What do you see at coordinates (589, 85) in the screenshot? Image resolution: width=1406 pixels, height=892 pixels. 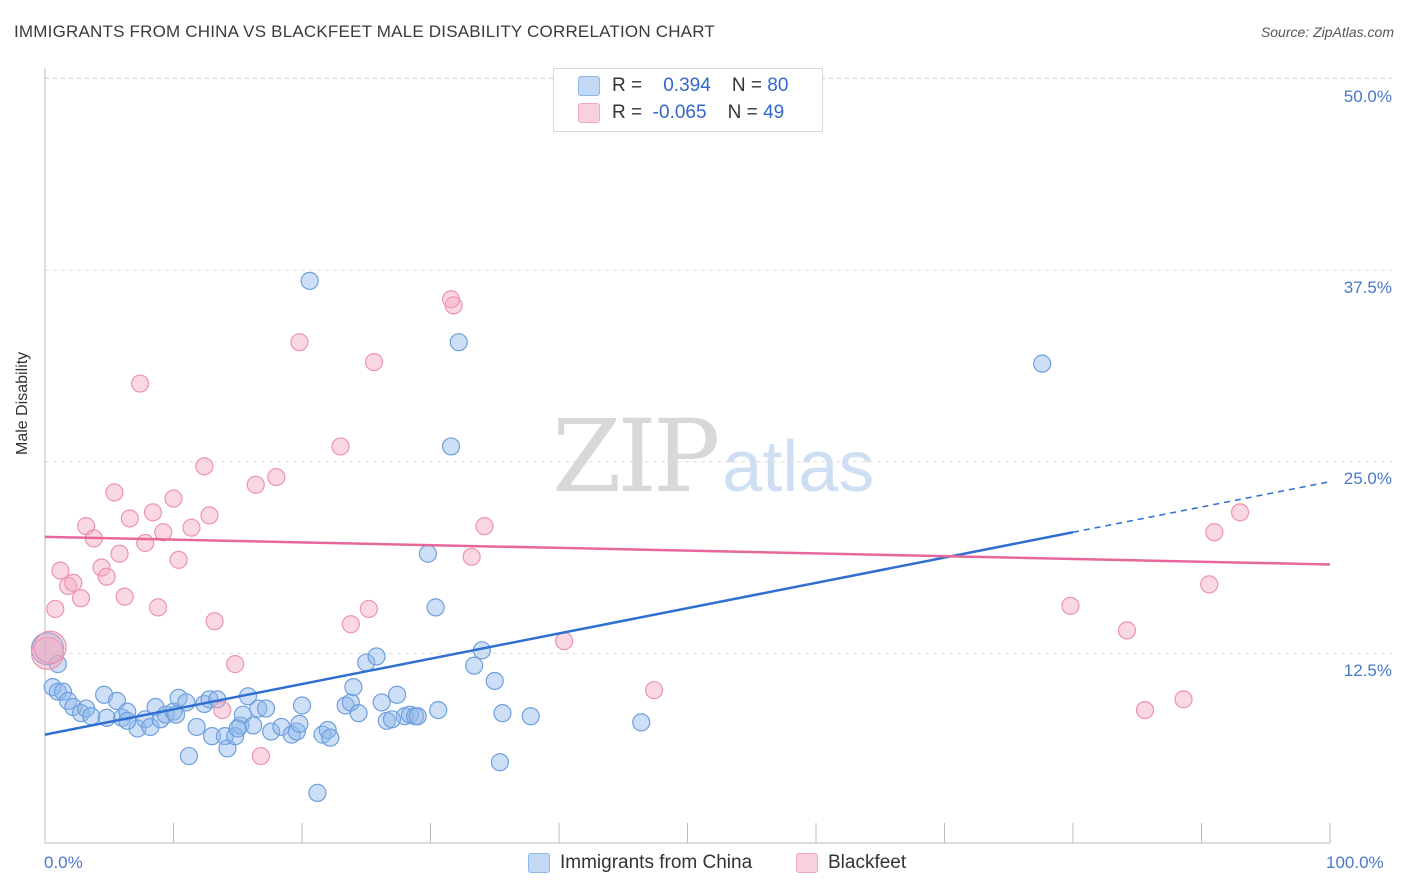 I see `legend-swatch-china` at bounding box center [589, 85].